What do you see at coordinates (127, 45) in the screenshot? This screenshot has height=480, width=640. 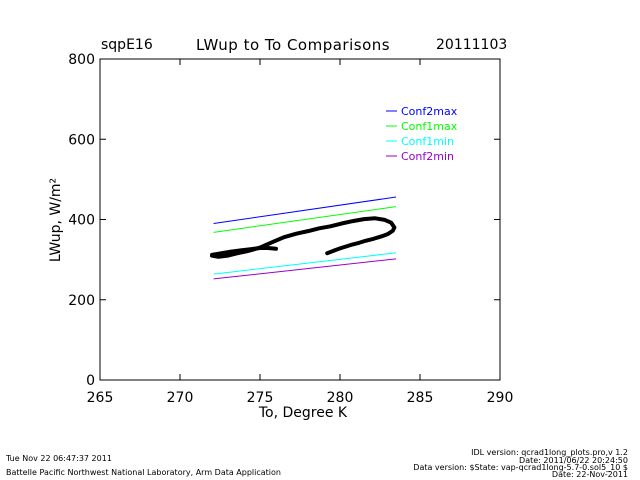 I see `site-label: sqpE16` at bounding box center [127, 45].